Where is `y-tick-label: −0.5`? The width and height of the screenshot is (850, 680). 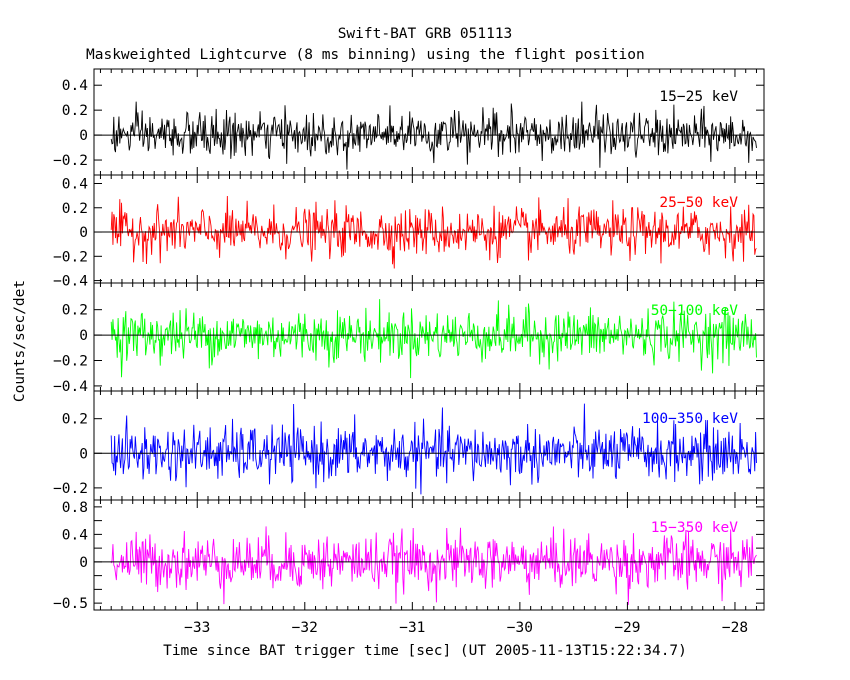
y-tick-label: −0.5 is located at coordinates (70, 604).